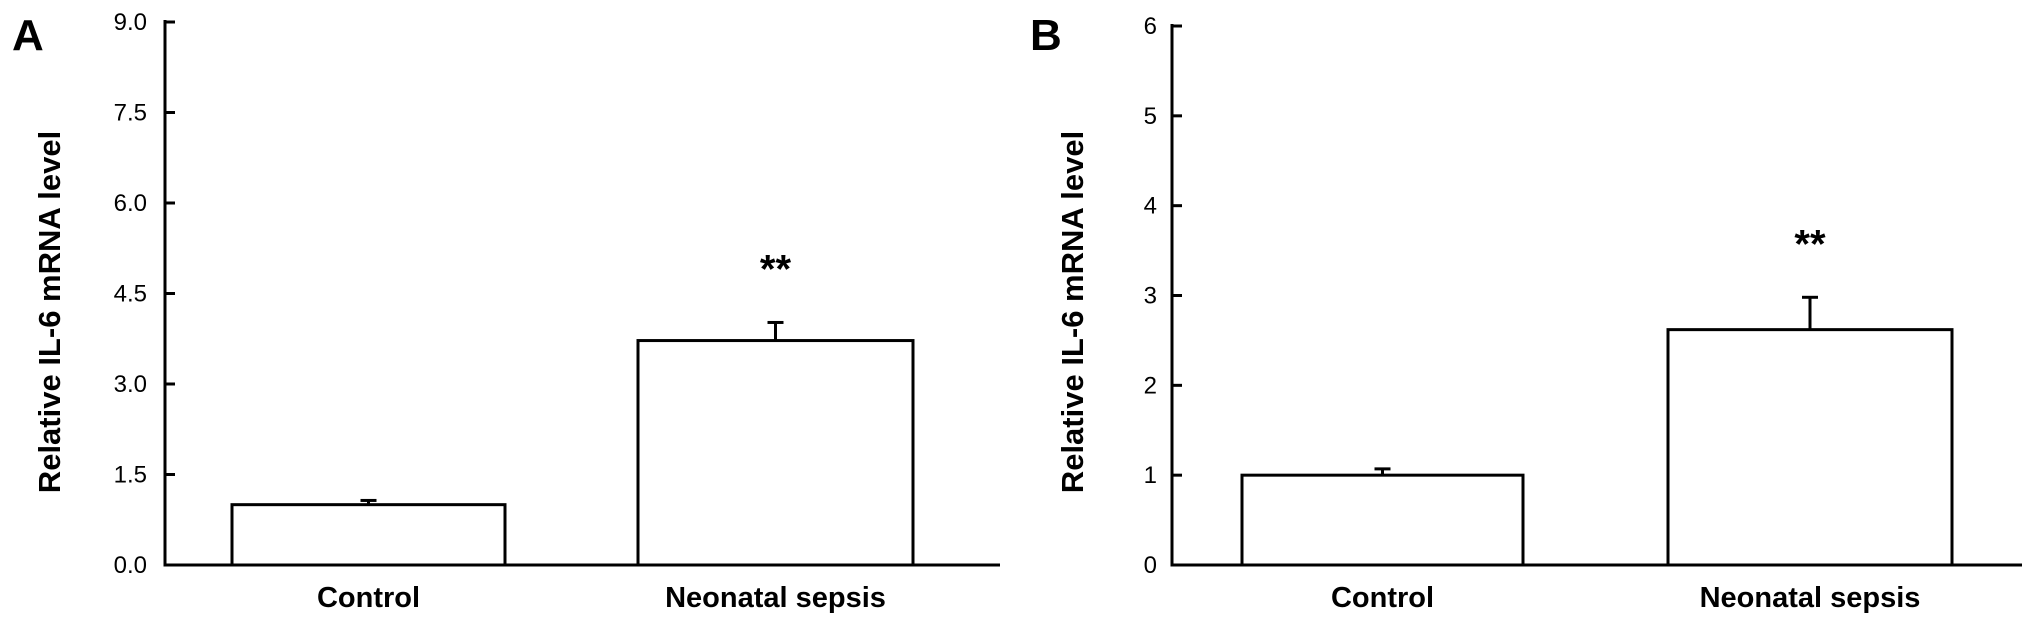  What do you see at coordinates (1150, 116) in the screenshot?
I see `y-tick-label-b-5: 5` at bounding box center [1150, 116].